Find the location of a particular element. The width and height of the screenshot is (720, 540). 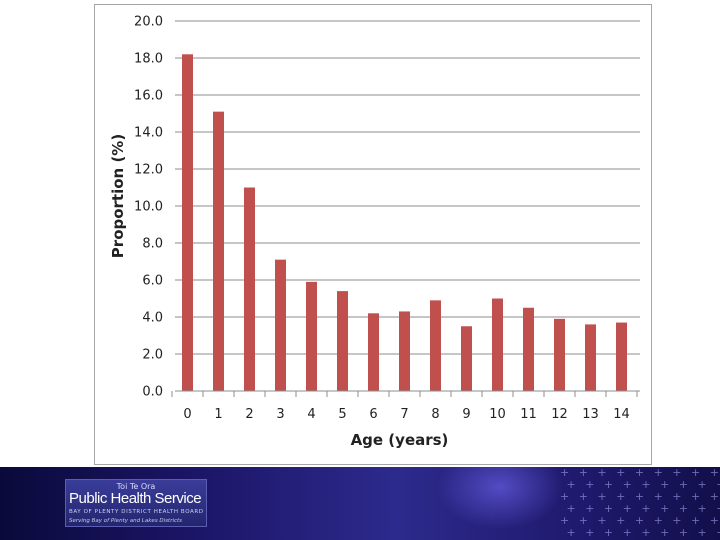

x-tick-label: 4 is located at coordinates (311, 414).